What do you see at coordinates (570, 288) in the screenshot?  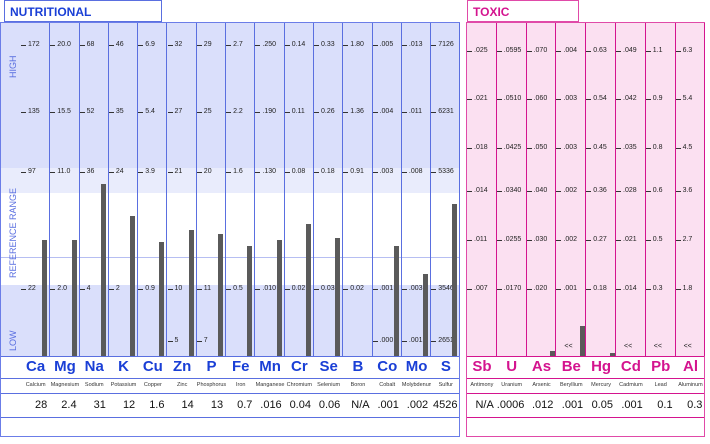 I see `tick-label: .001` at bounding box center [570, 288].